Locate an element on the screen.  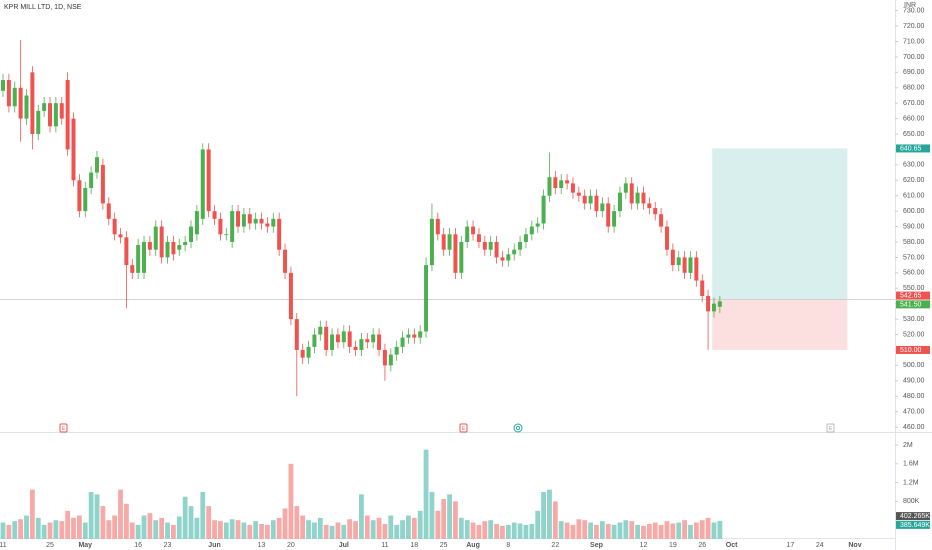
entry-label: 542.65 is located at coordinates (911, 296).